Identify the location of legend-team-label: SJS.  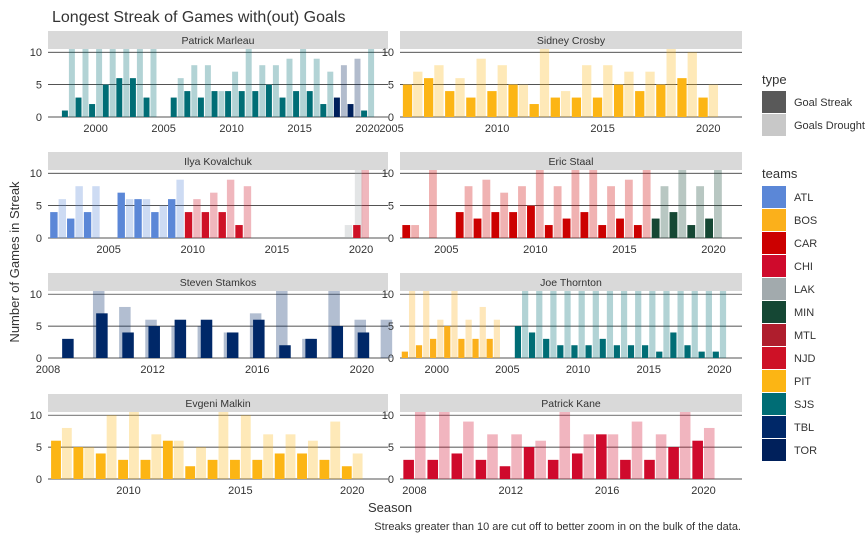
(804, 405).